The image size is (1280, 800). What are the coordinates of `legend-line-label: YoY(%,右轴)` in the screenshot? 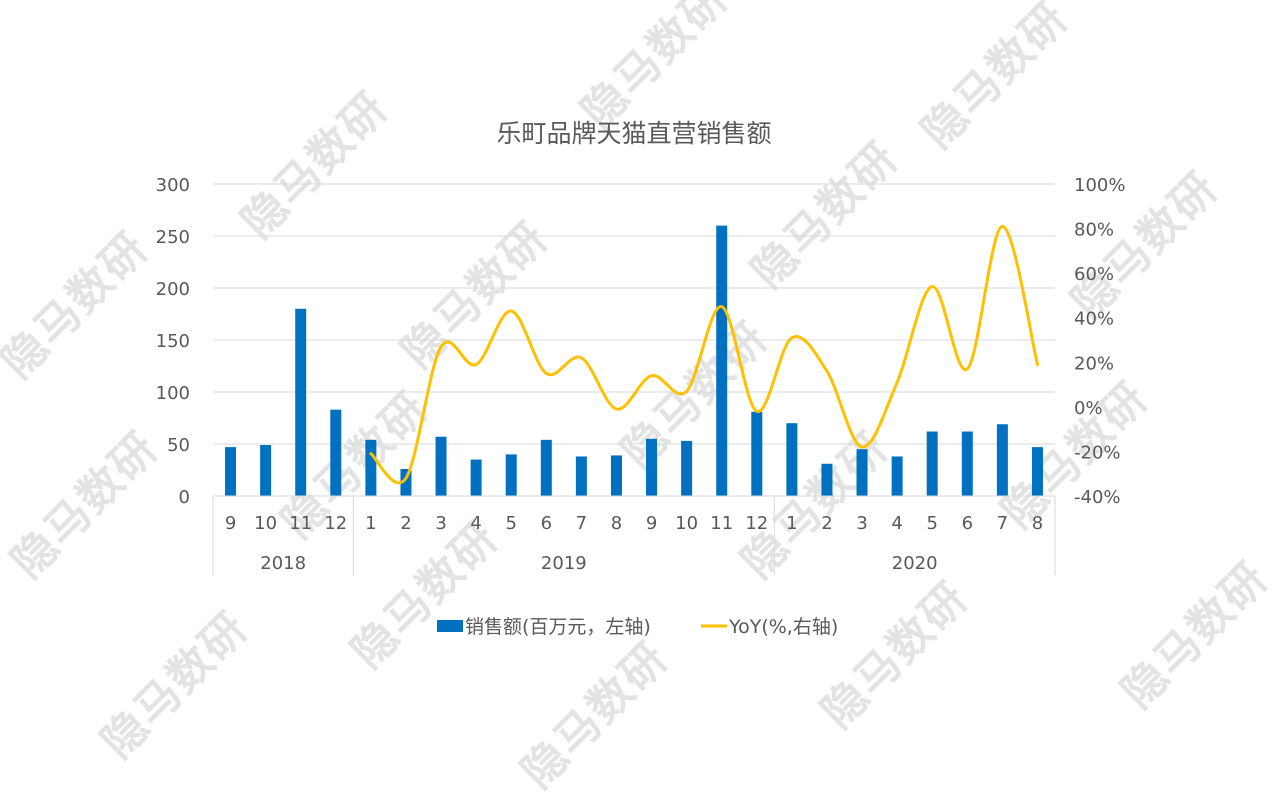 It's located at (783, 627).